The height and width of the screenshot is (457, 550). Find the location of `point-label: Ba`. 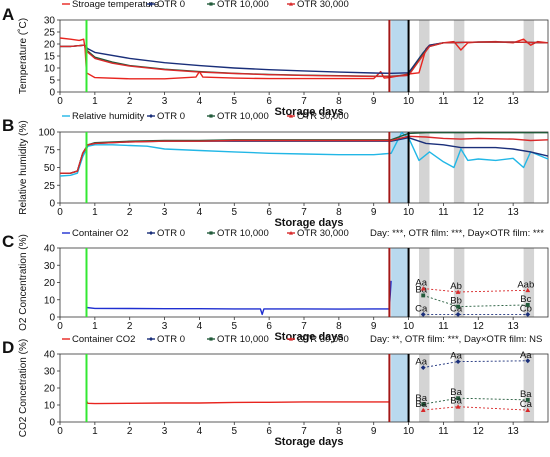

point-label: Ba is located at coordinates (456, 392).